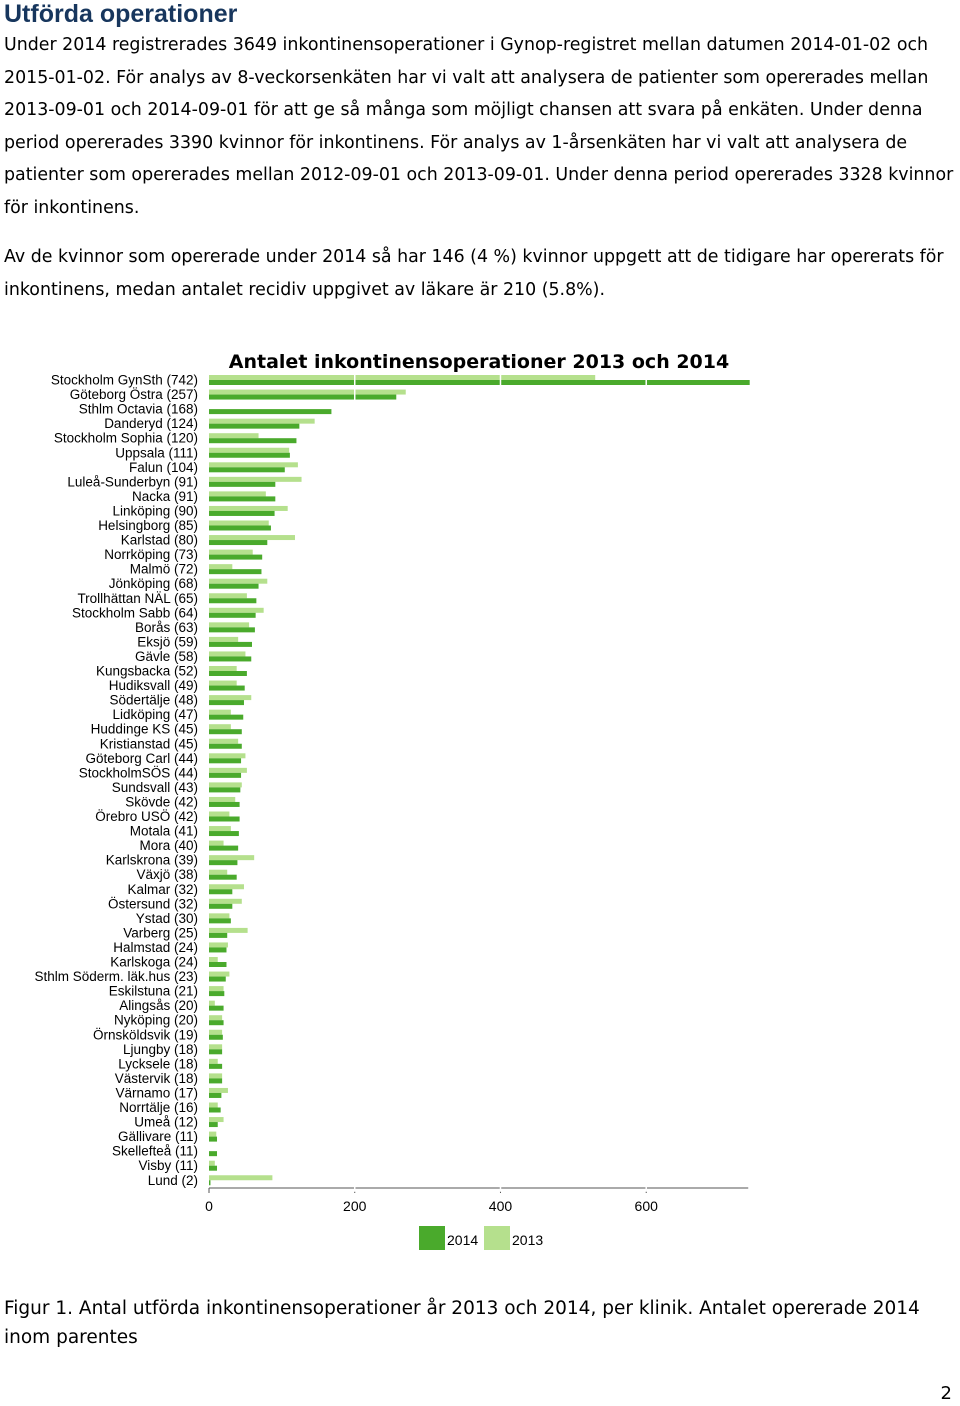 The width and height of the screenshot is (960, 1406). What do you see at coordinates (167, 874) in the screenshot?
I see `category-label: Växjö (38)` at bounding box center [167, 874].